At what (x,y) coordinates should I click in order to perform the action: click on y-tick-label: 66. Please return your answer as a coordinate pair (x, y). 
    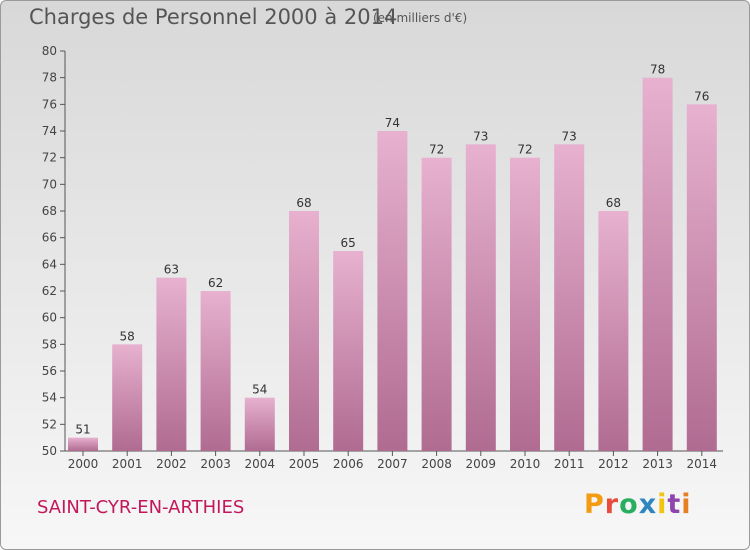
    Looking at the image, I should click on (49, 238).